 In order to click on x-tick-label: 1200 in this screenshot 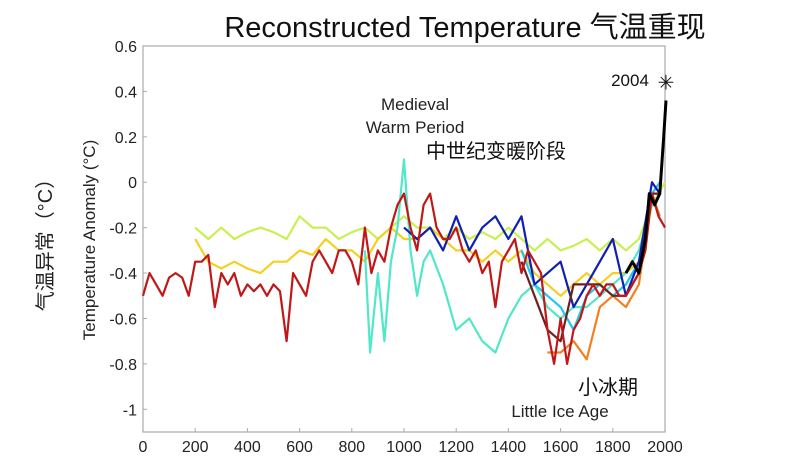, I will do `click(456, 447)`.